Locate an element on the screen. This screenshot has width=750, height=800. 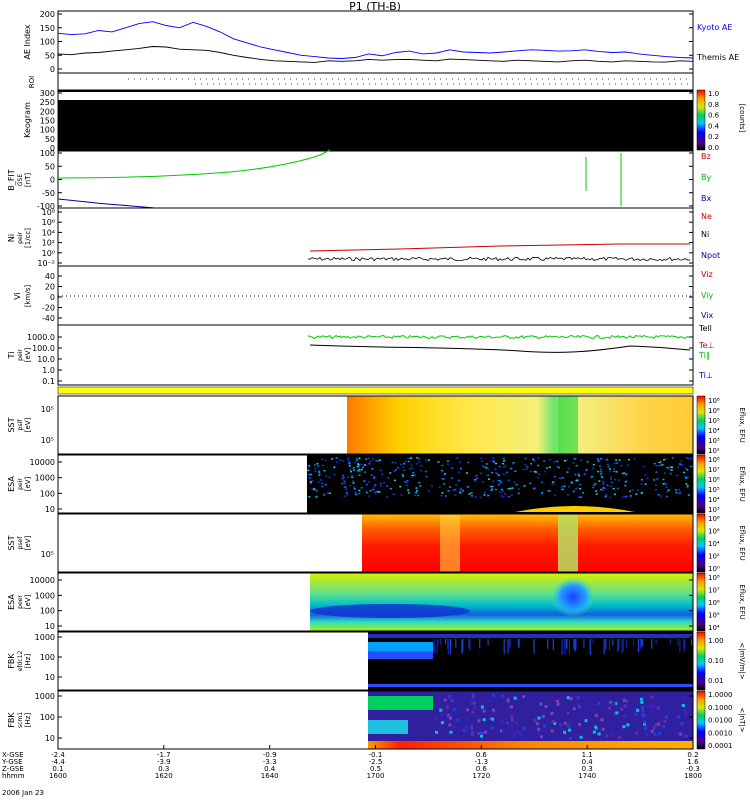
kyoto-ae-line is located at coordinates (375, 40).